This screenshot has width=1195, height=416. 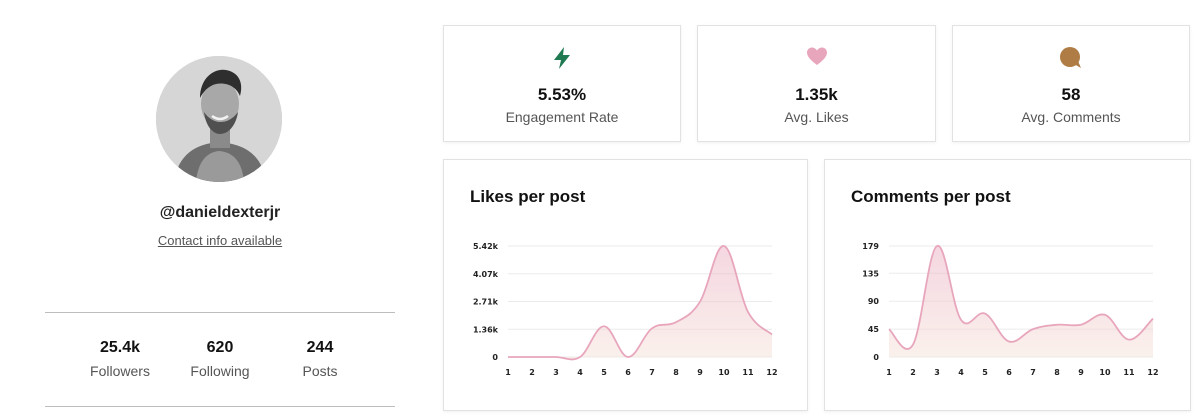 I want to click on engagement-rate-label: Engagement Rate, so click(x=562, y=117).